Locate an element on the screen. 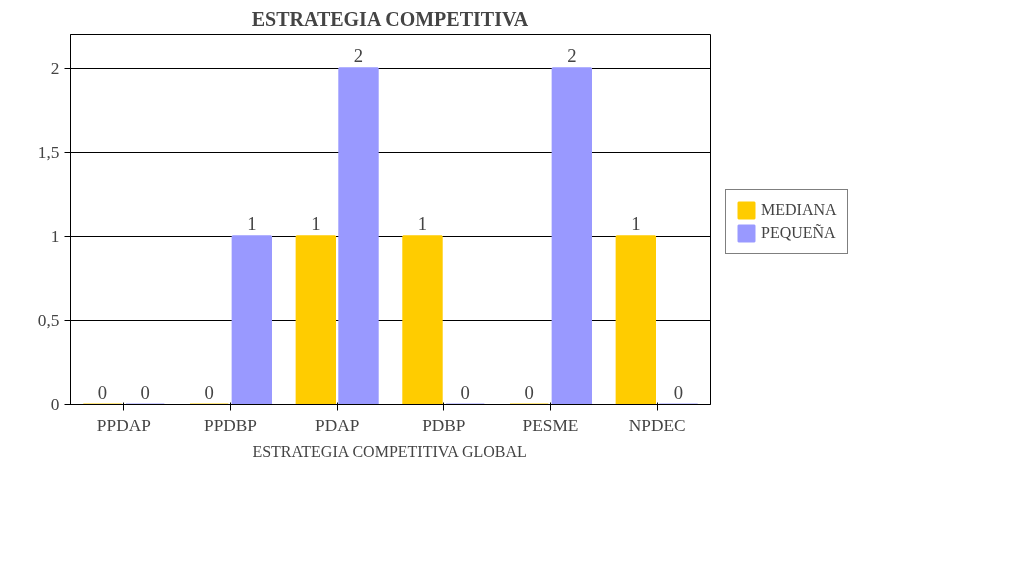 The image size is (1011, 570). legend-label: MEDIANA is located at coordinates (799, 210).